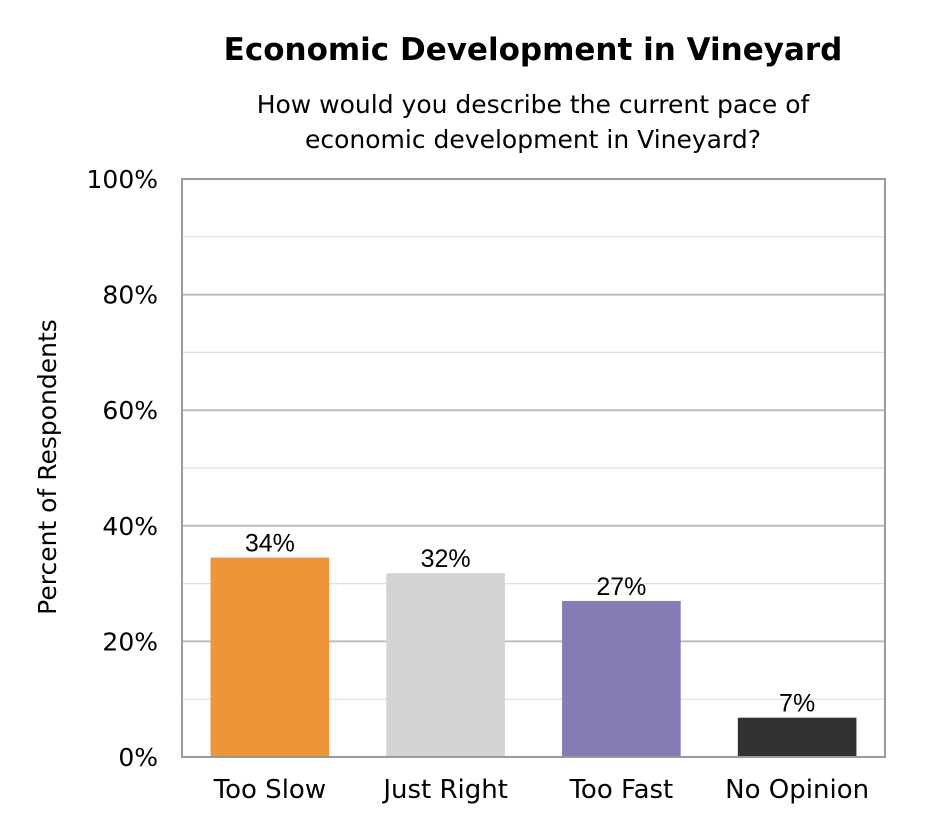 Image resolution: width=945 pixels, height=840 pixels. What do you see at coordinates (130, 641) in the screenshot?
I see `y-tick-label-1: 20%` at bounding box center [130, 641].